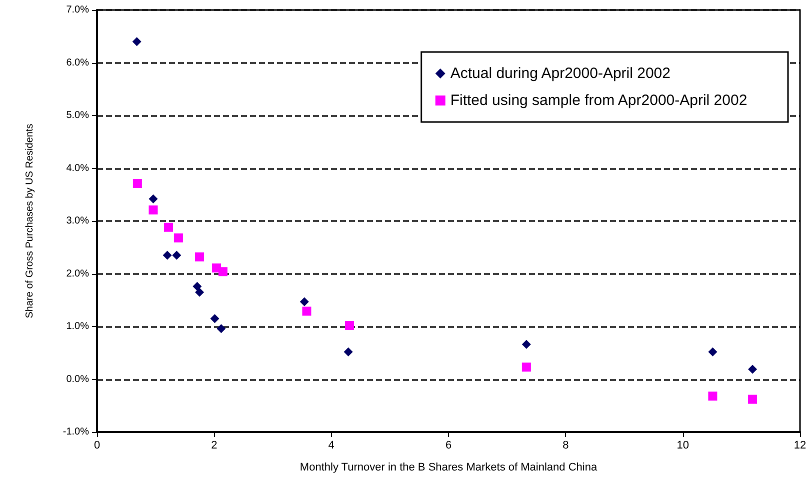  Describe the element at coordinates (682, 446) in the screenshot. I see `x-tick-label: 10` at that location.